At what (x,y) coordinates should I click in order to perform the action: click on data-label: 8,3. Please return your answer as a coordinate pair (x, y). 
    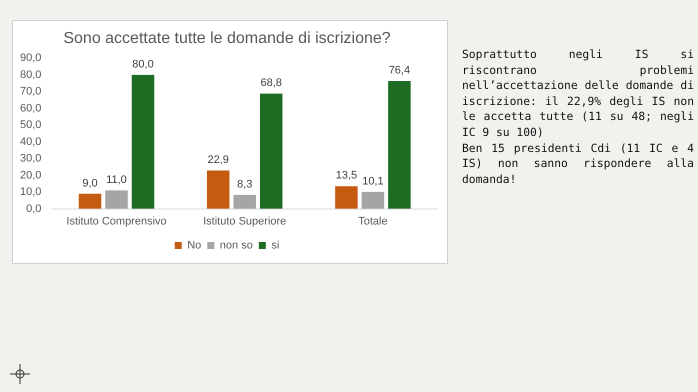
    Looking at the image, I should click on (244, 184).